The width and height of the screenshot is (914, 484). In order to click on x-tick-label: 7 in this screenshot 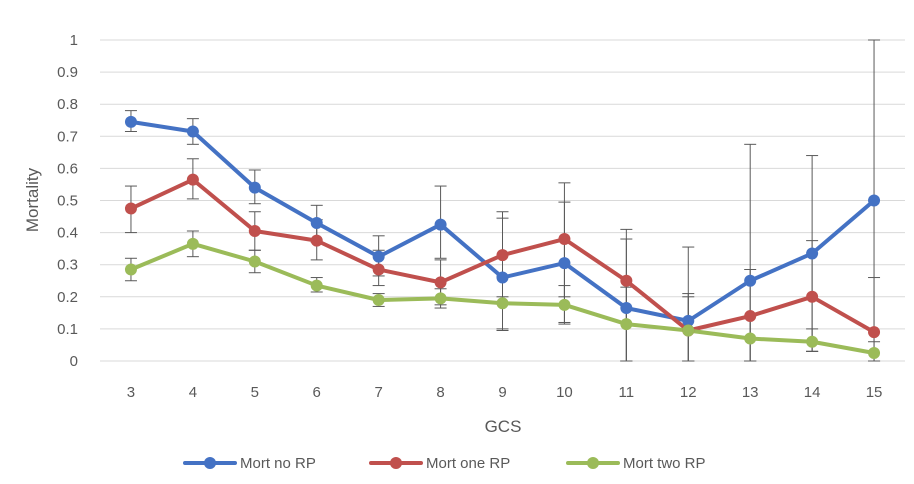, I will do `click(378, 392)`.